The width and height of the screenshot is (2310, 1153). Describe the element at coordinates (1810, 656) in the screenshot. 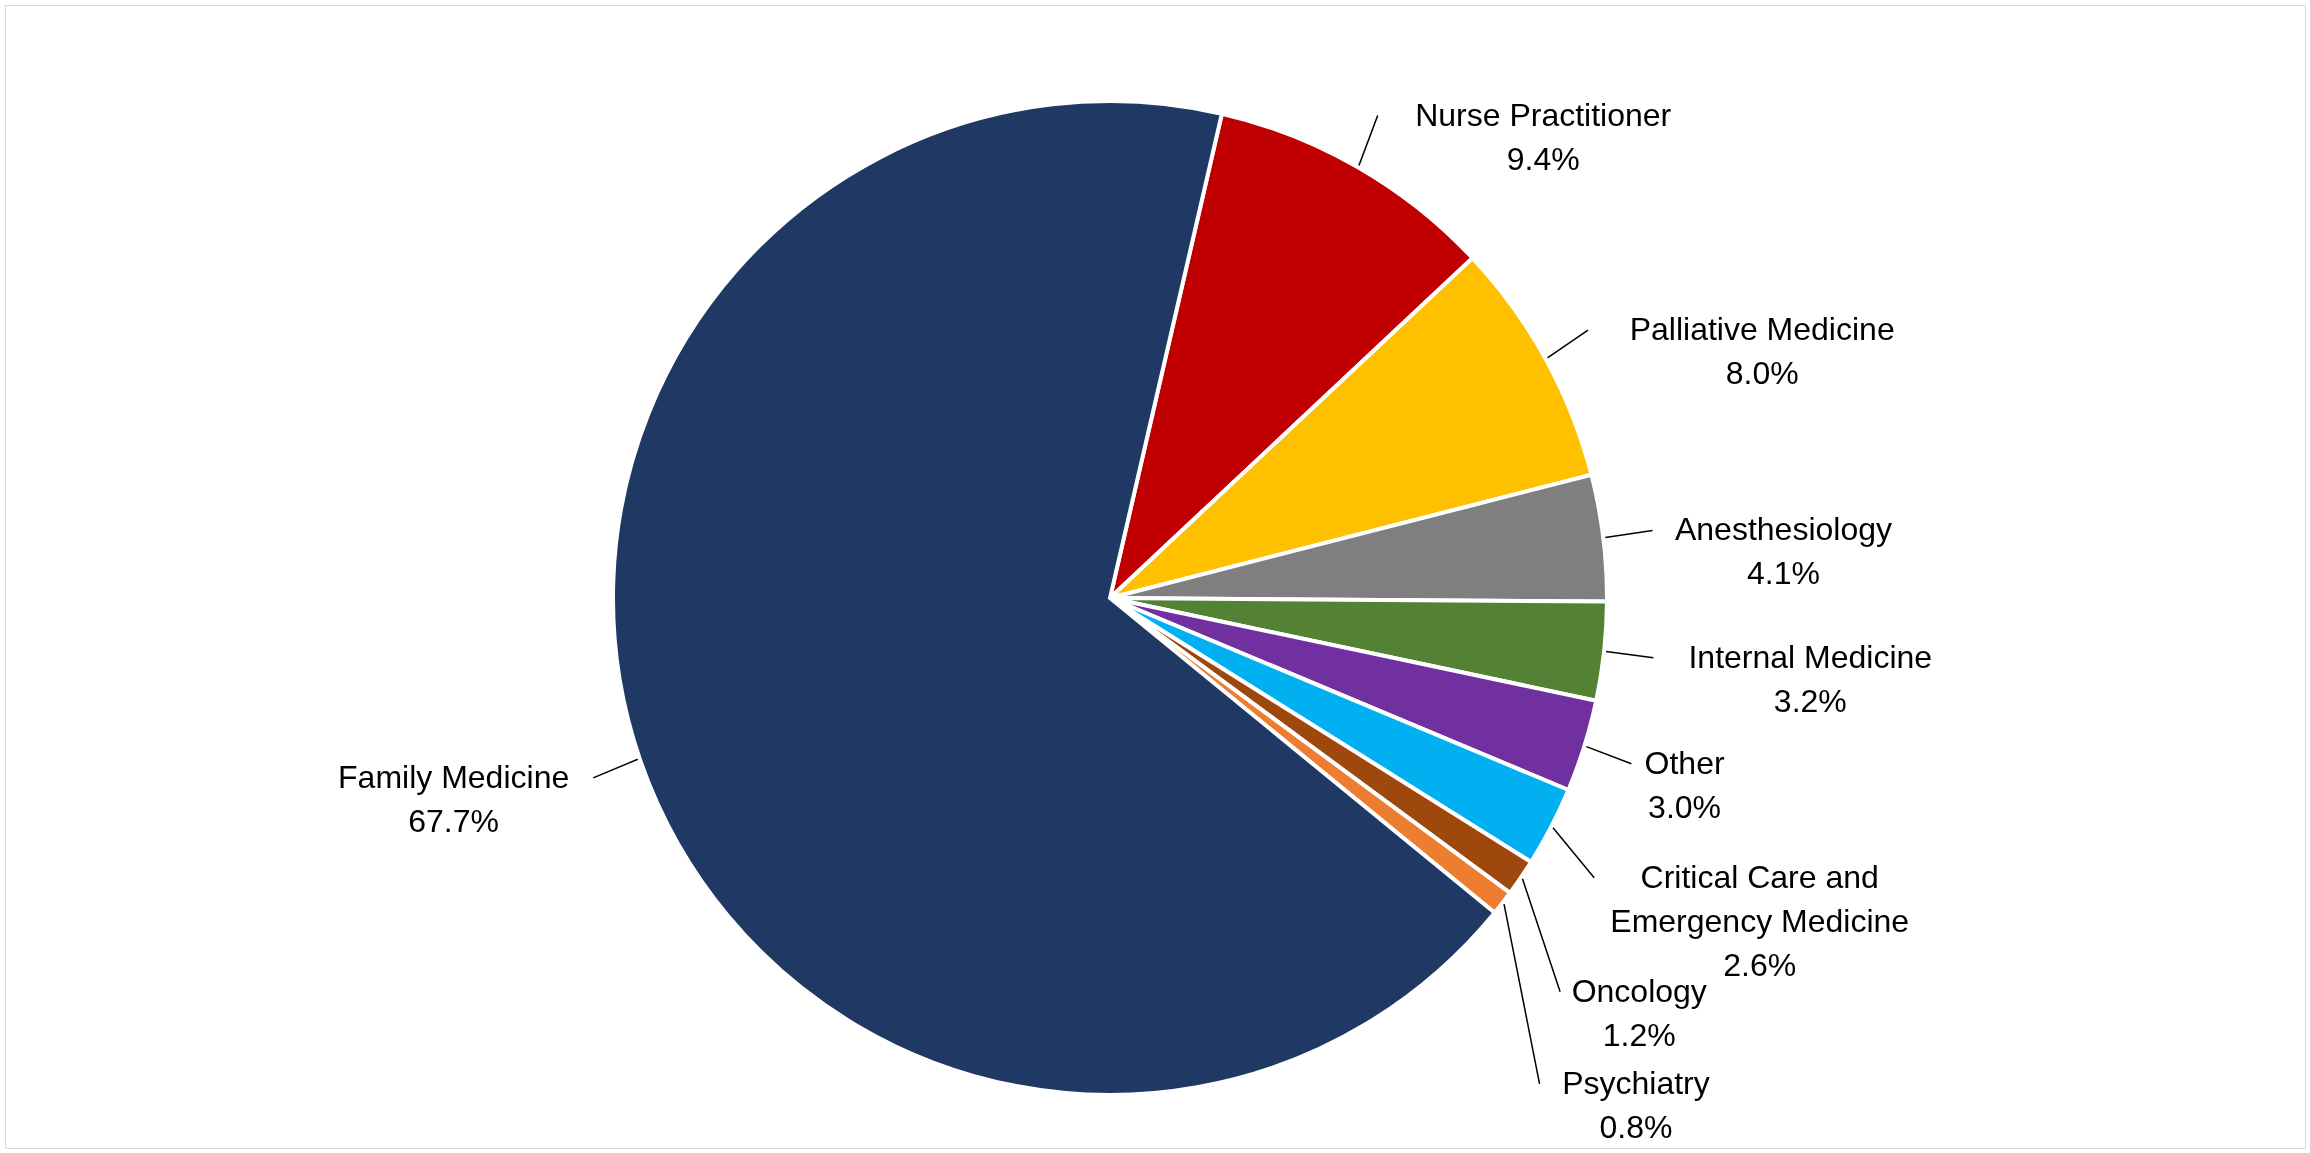

I see `slice-label: Internal Medicine` at that location.